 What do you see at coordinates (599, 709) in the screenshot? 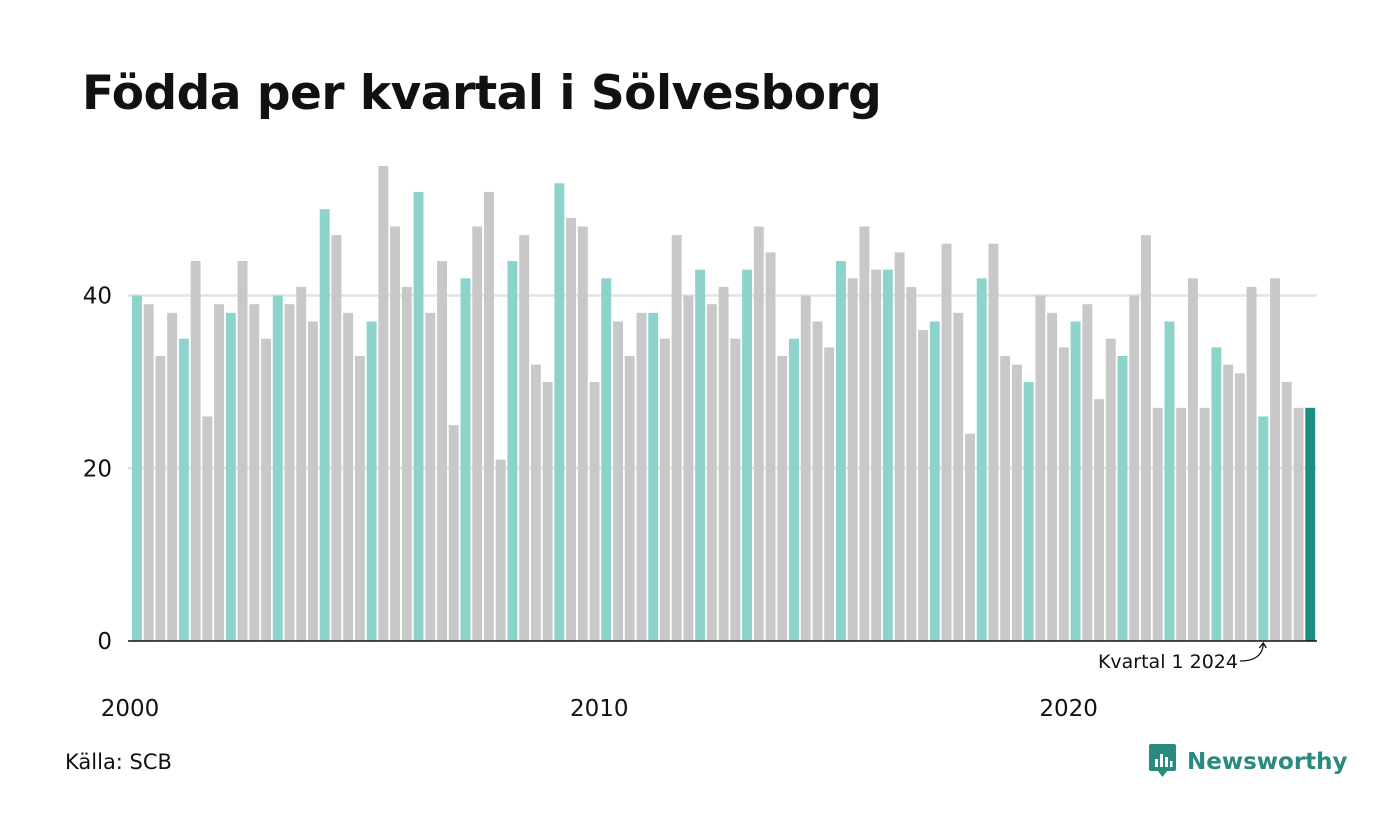
I see `x-tick-label: 2010` at bounding box center [599, 709].